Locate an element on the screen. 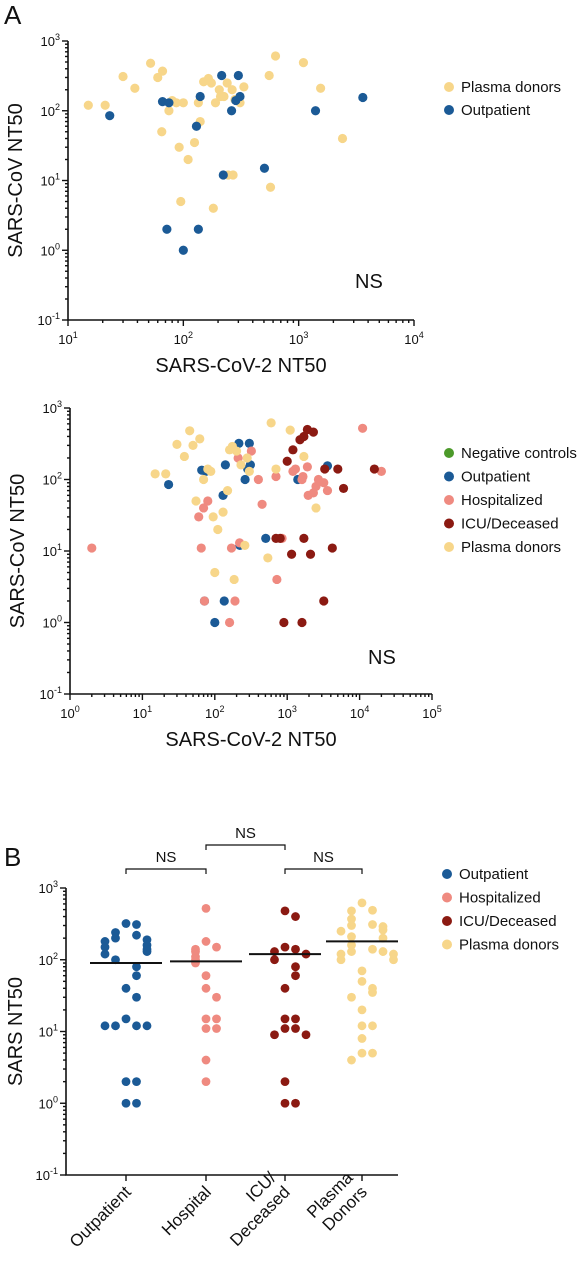  scatter-a2-legend-label: Hospitalized is located at coordinates (502, 500).